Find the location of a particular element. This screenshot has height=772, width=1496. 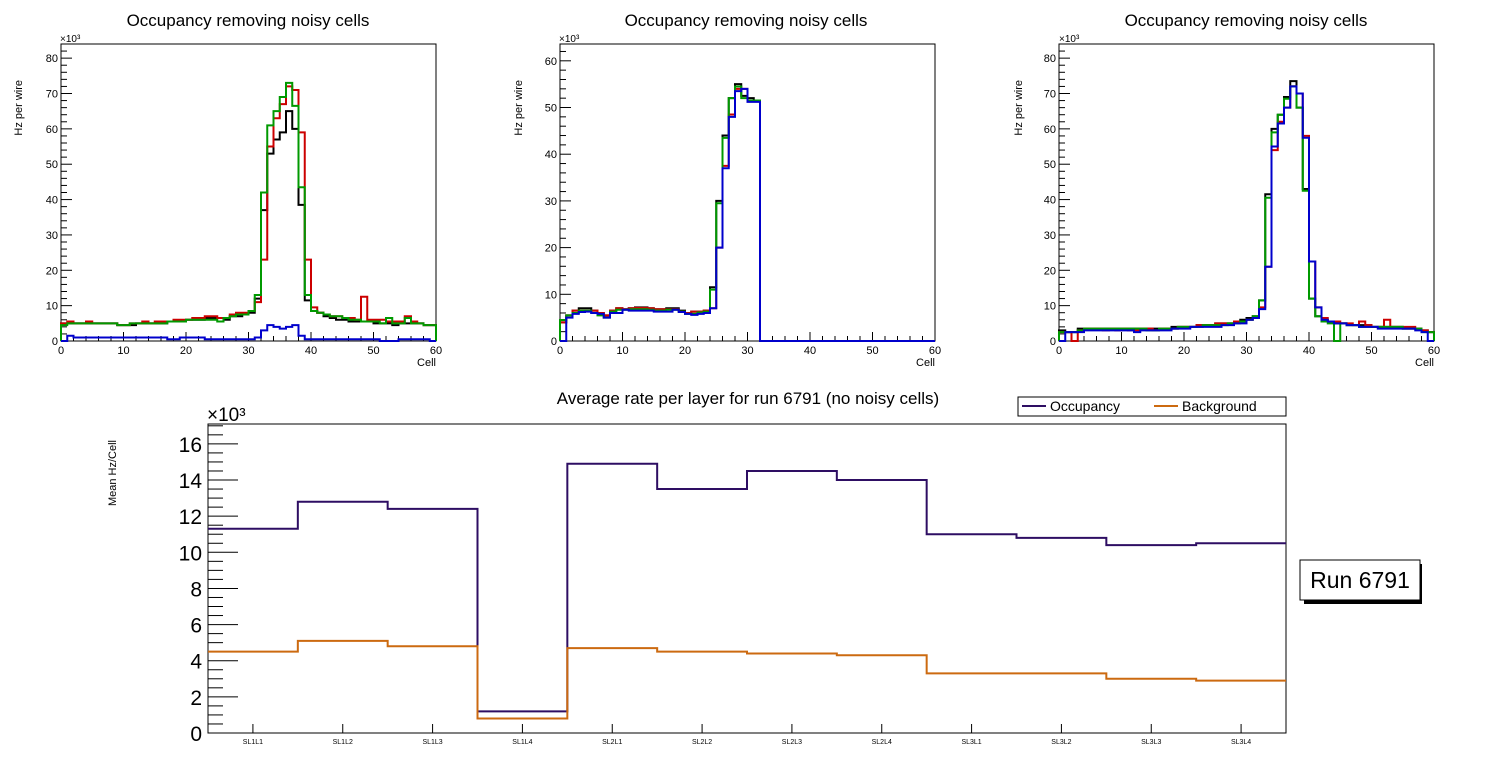

panel-3-series-black is located at coordinates (1246, 210).